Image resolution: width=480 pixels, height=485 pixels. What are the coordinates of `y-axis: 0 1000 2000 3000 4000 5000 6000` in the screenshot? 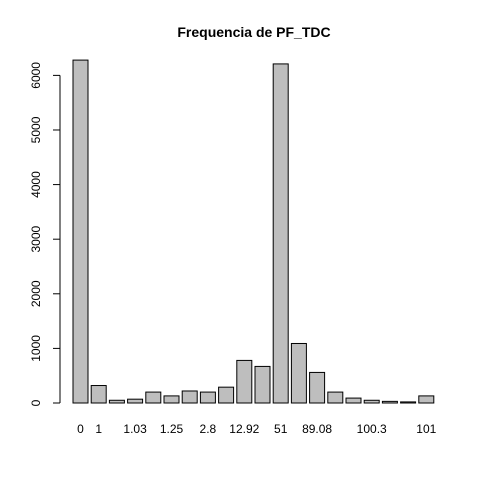 It's located at (45, 234).